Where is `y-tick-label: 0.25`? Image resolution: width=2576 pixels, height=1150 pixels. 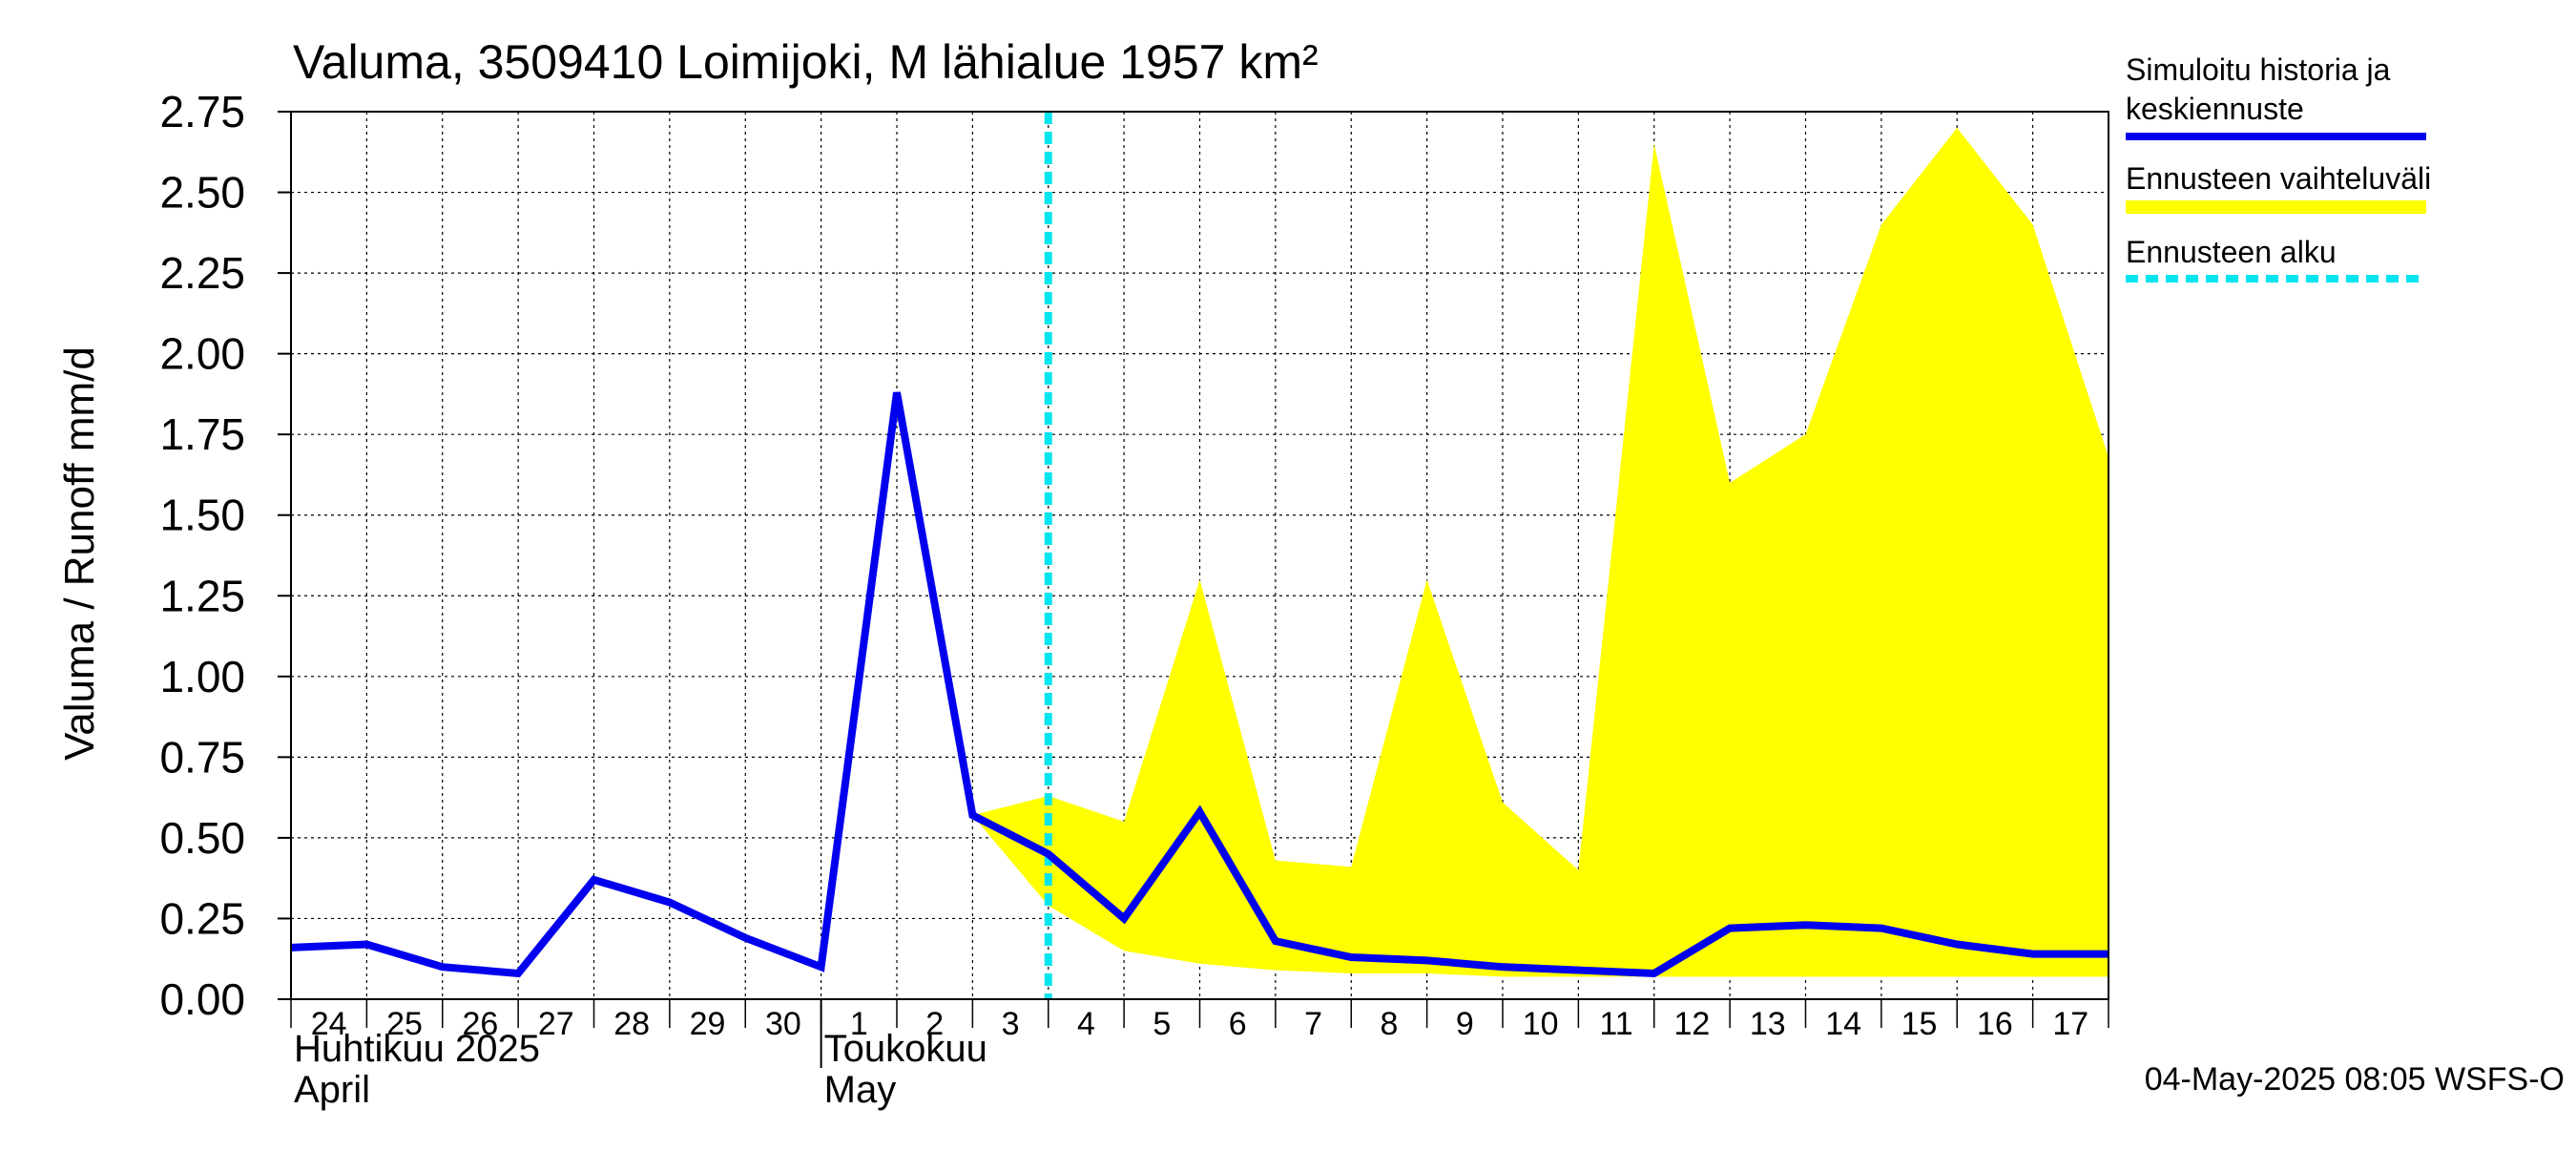 y-tick-label: 0.25 is located at coordinates (202, 918).